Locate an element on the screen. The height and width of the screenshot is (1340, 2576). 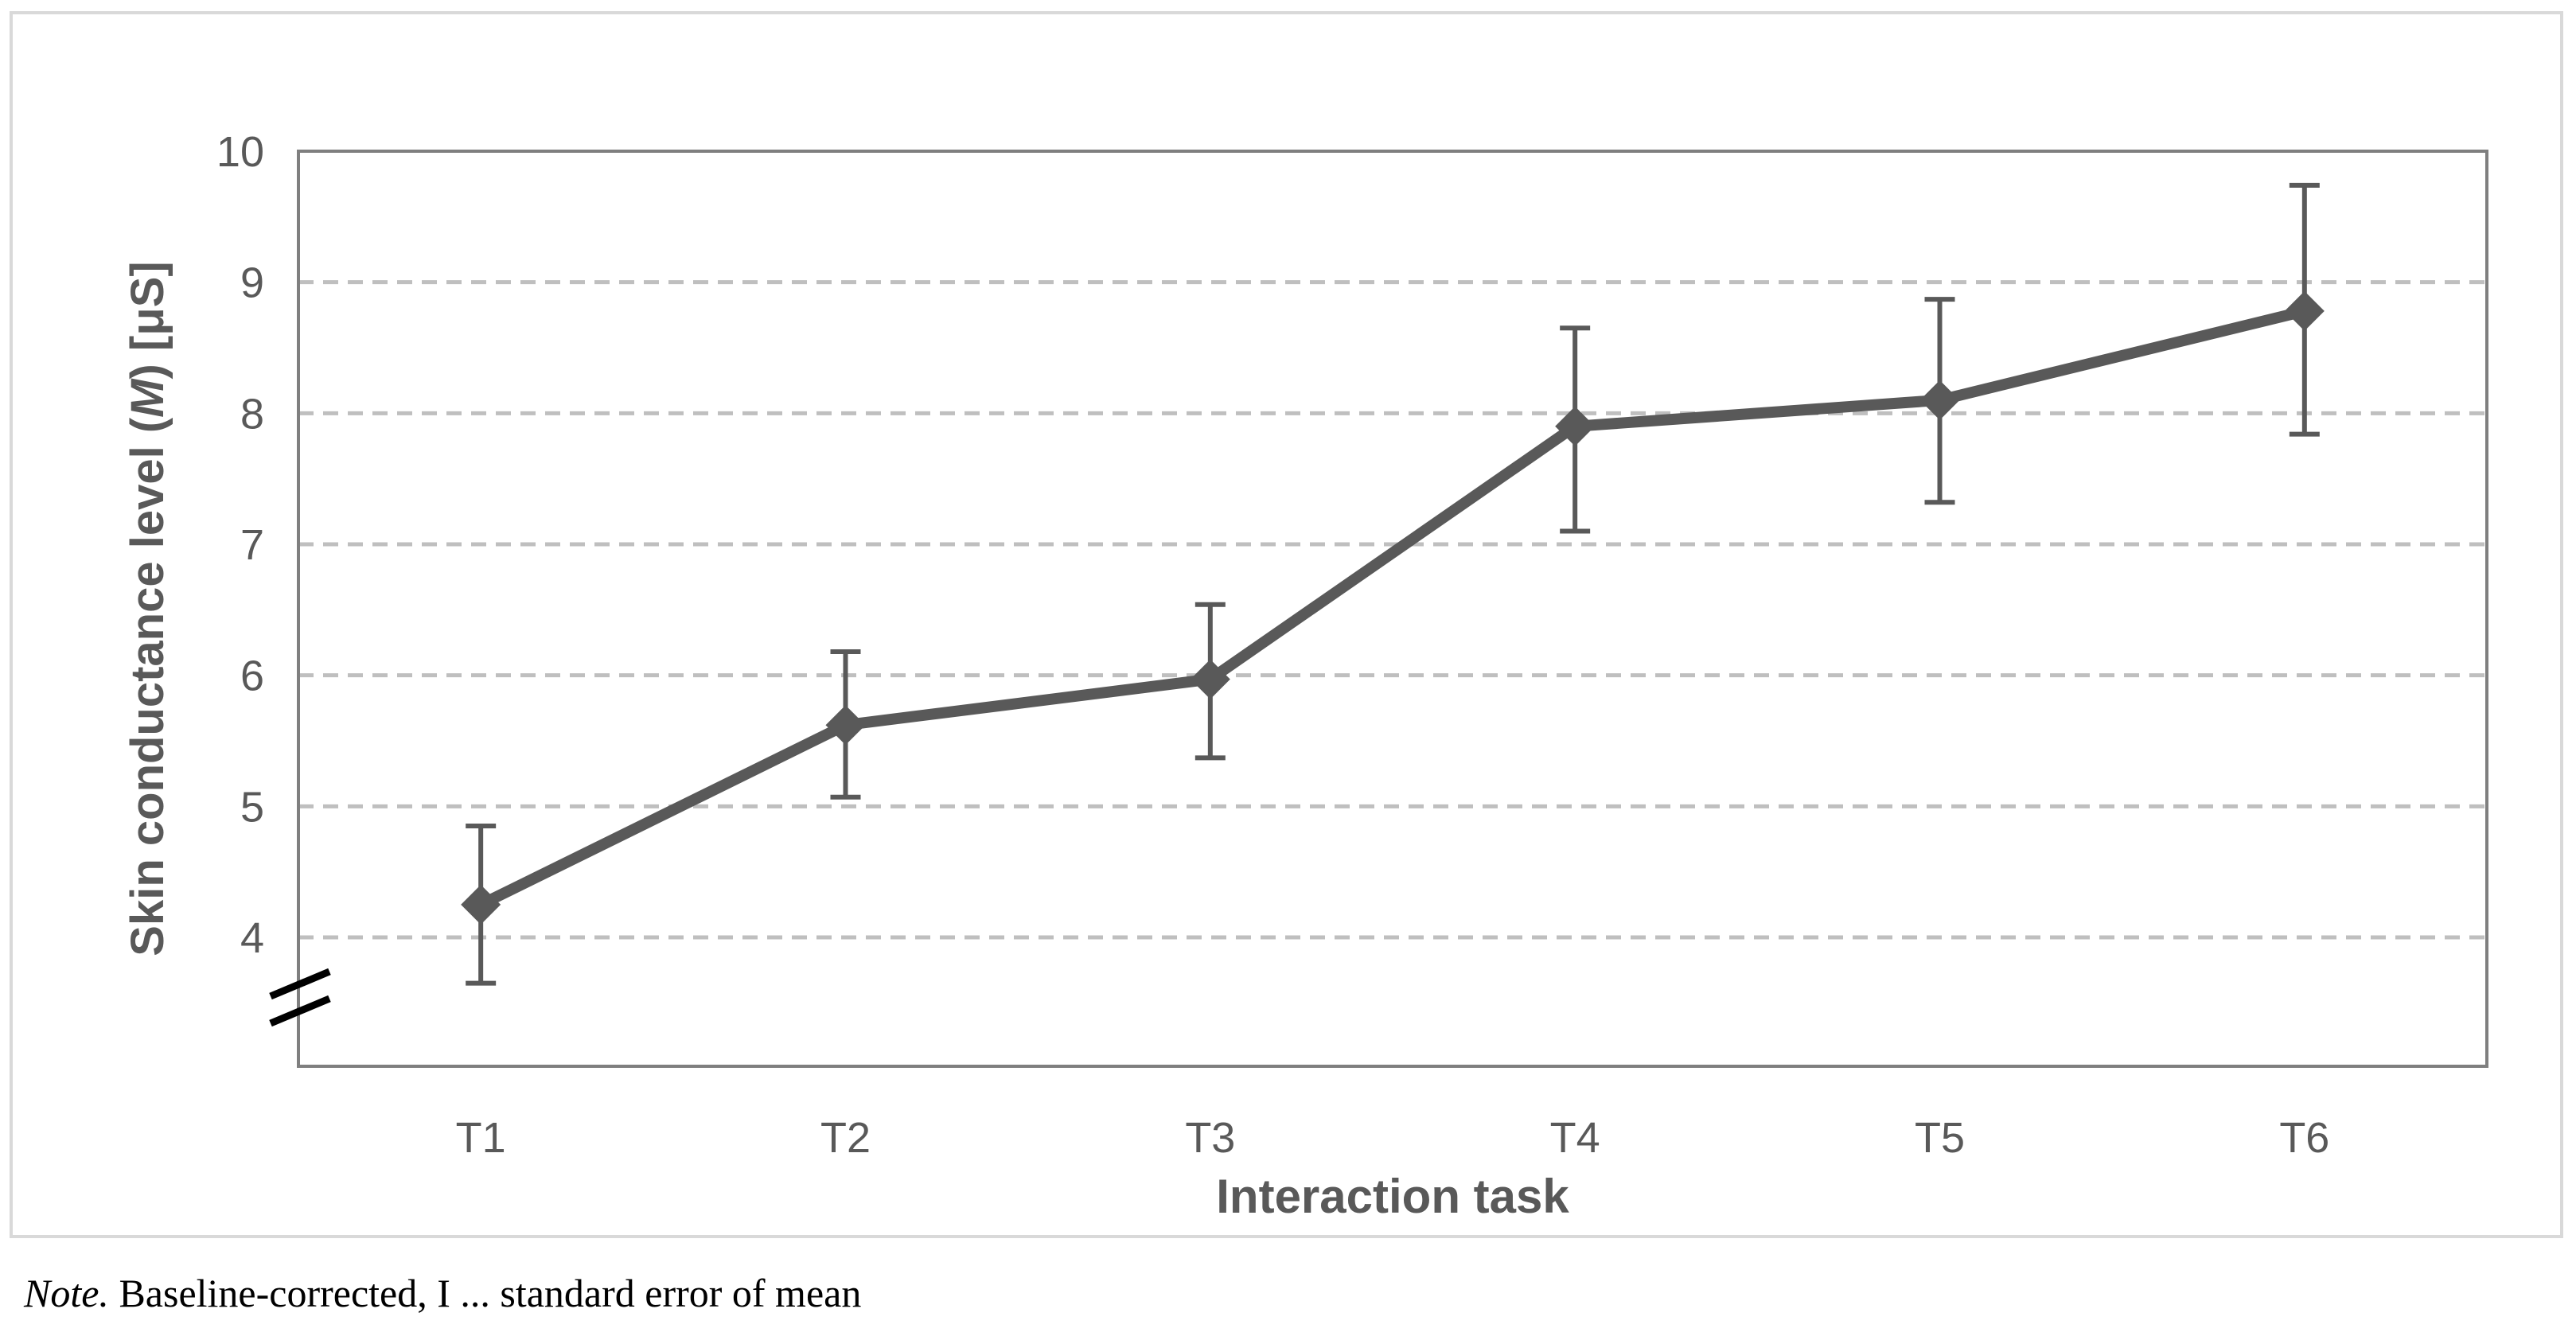
y-tick-label: 7 is located at coordinates (252, 545).